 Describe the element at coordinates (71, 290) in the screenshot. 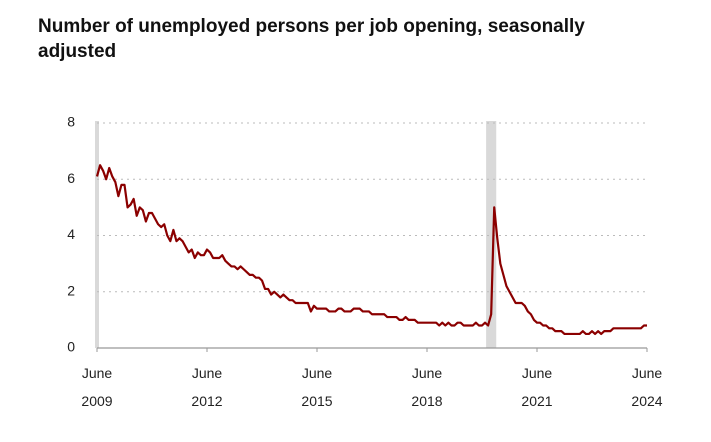

I see `y-tick-label: 2` at that location.